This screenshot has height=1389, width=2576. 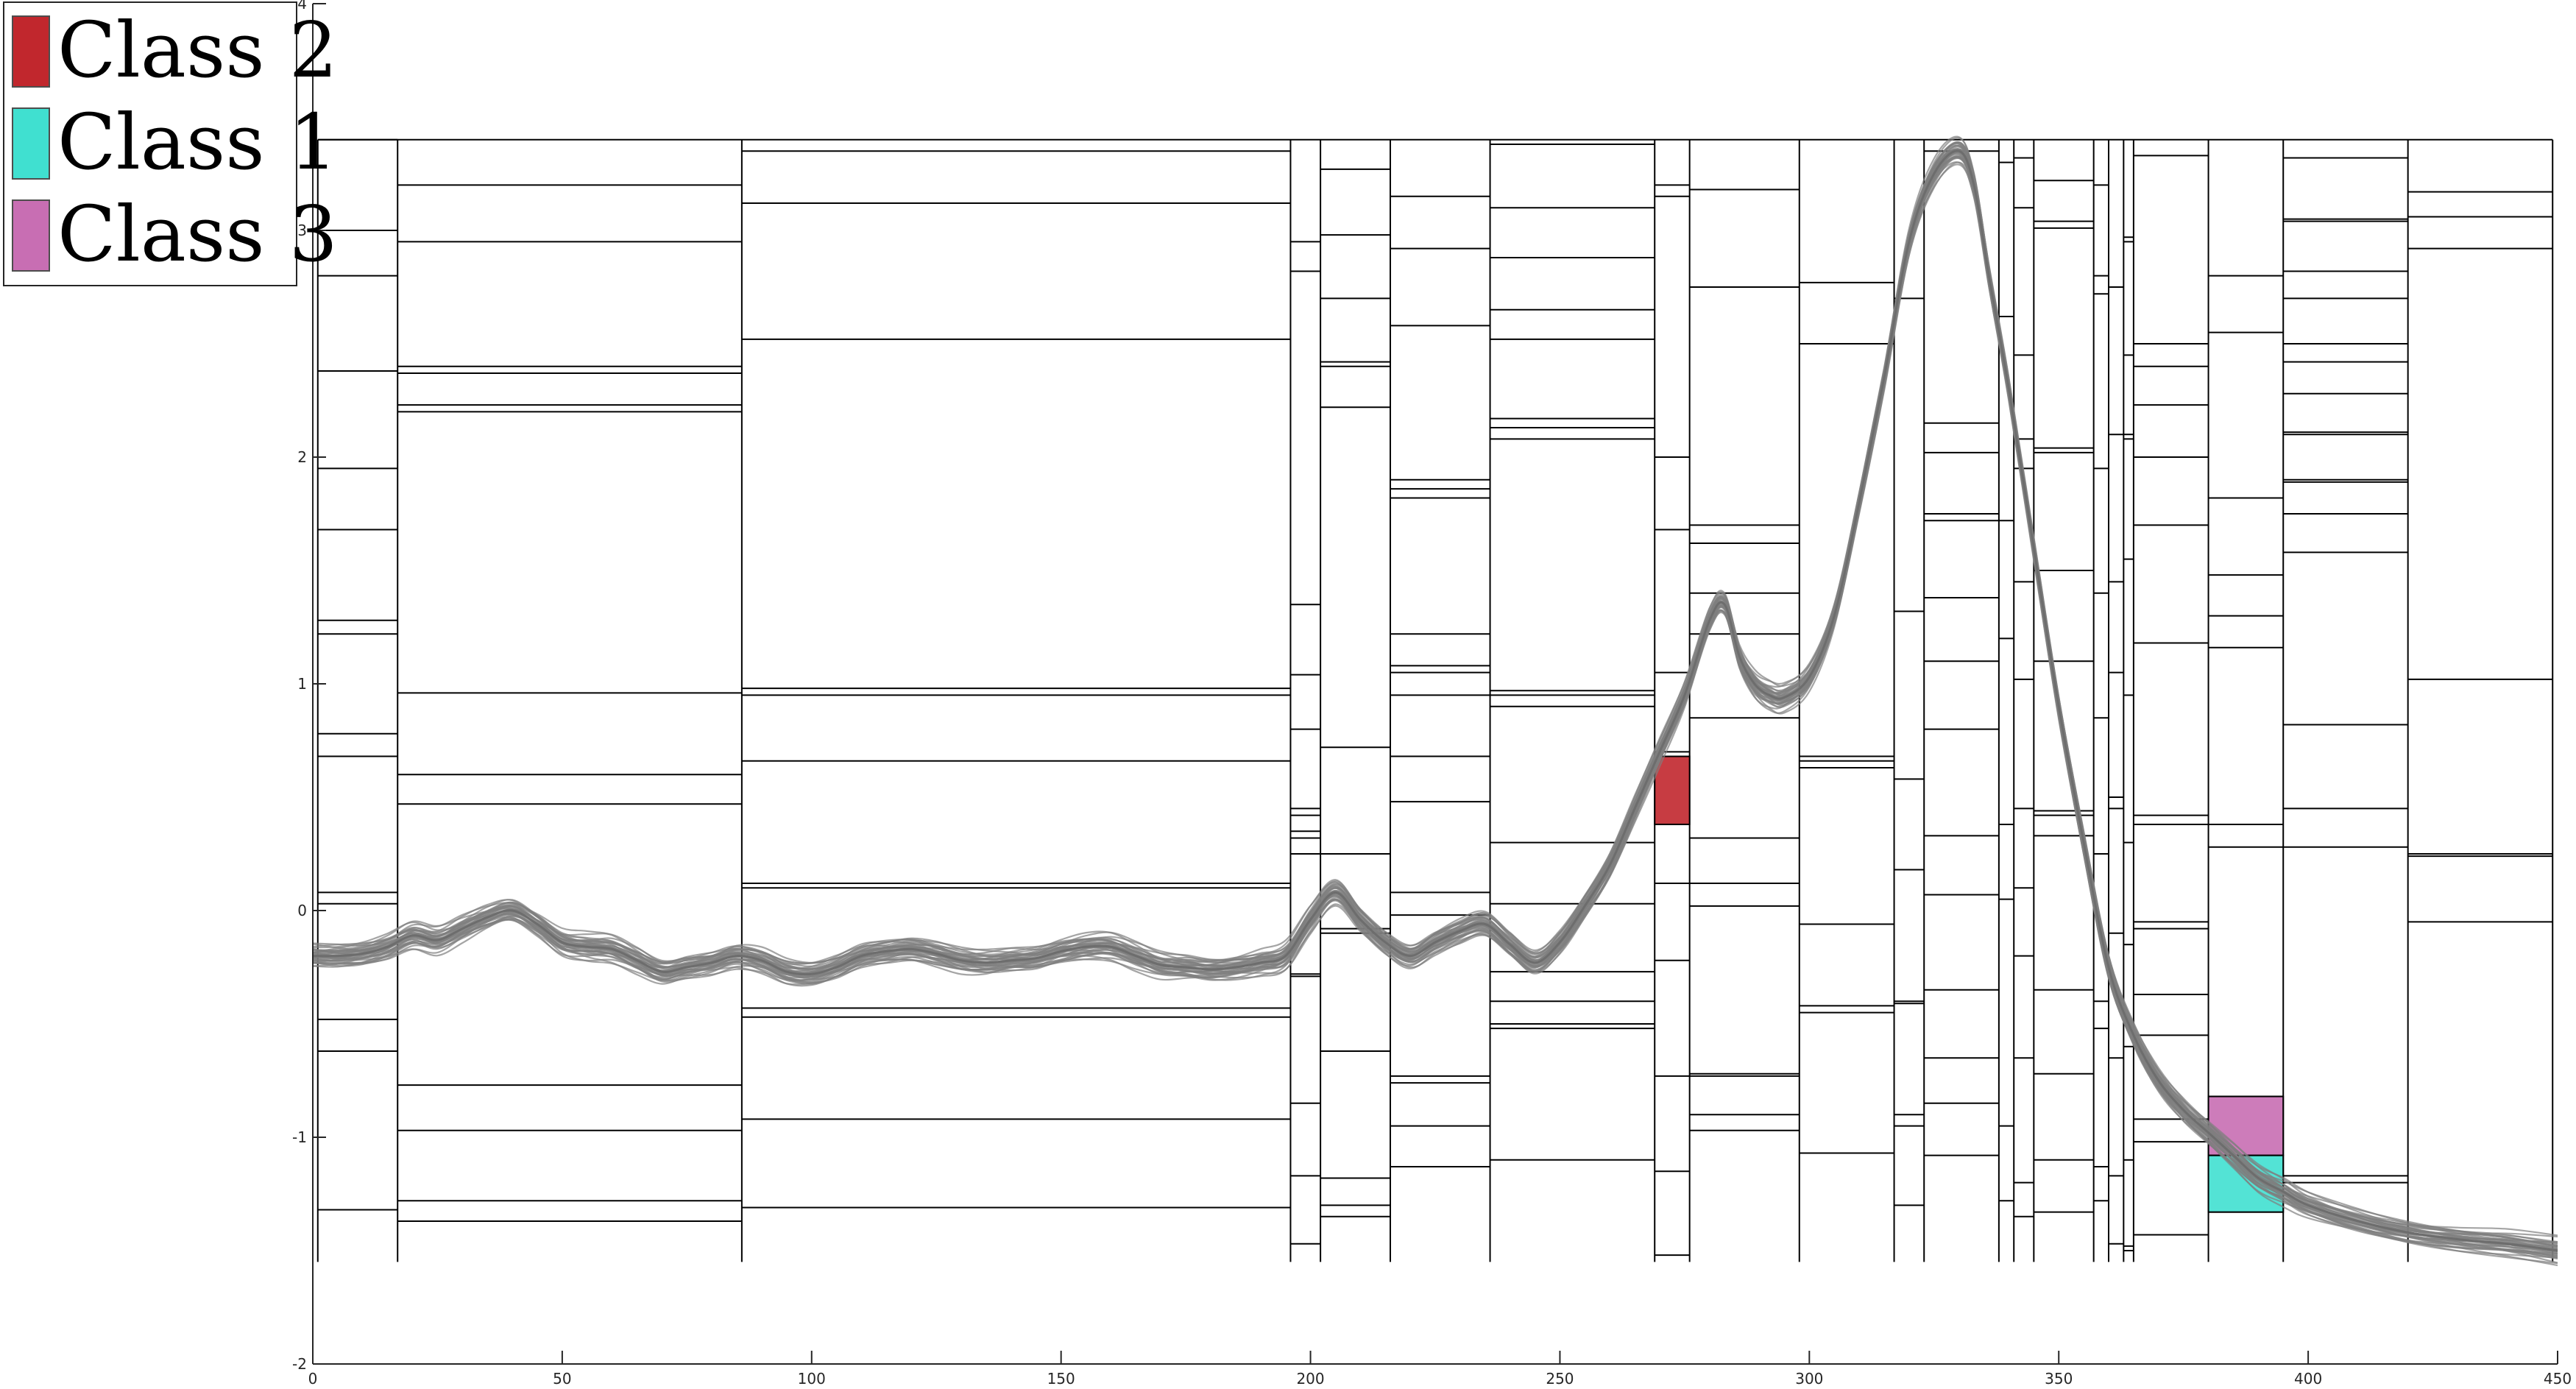 I want to click on y-tick-label: 1, so click(x=302, y=684).